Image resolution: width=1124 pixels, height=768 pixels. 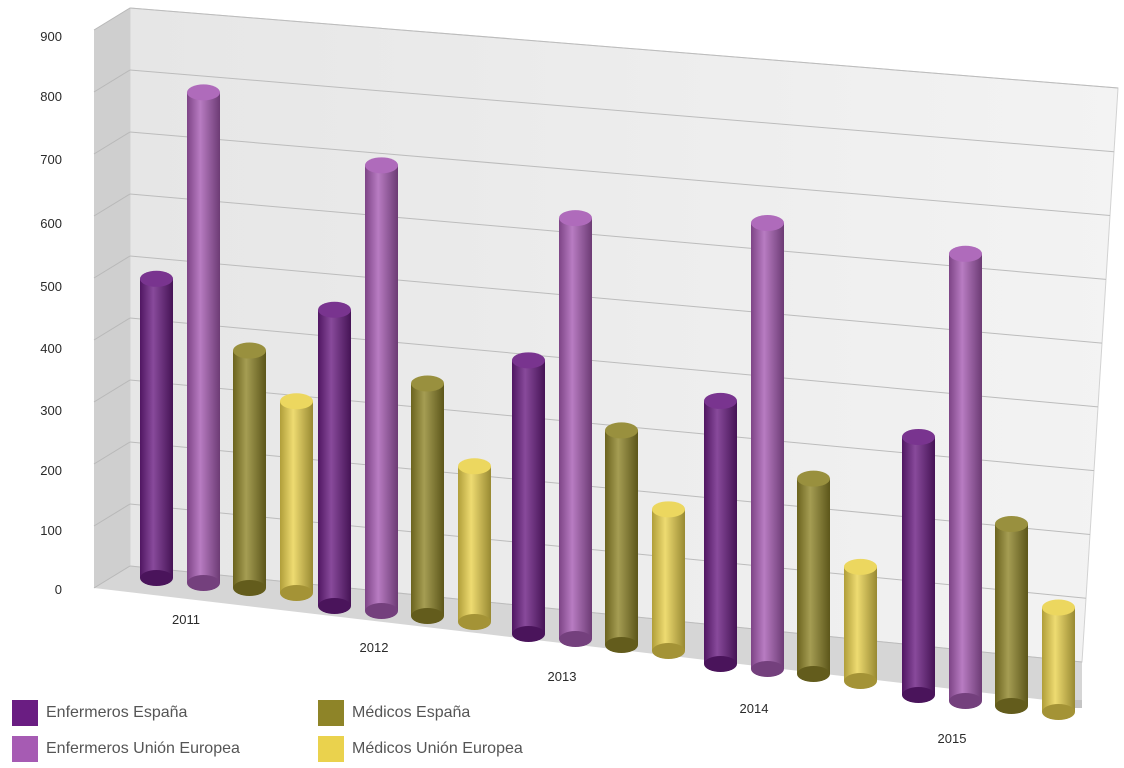 I want to click on x-tick-label: 2012, so click(x=374, y=647).